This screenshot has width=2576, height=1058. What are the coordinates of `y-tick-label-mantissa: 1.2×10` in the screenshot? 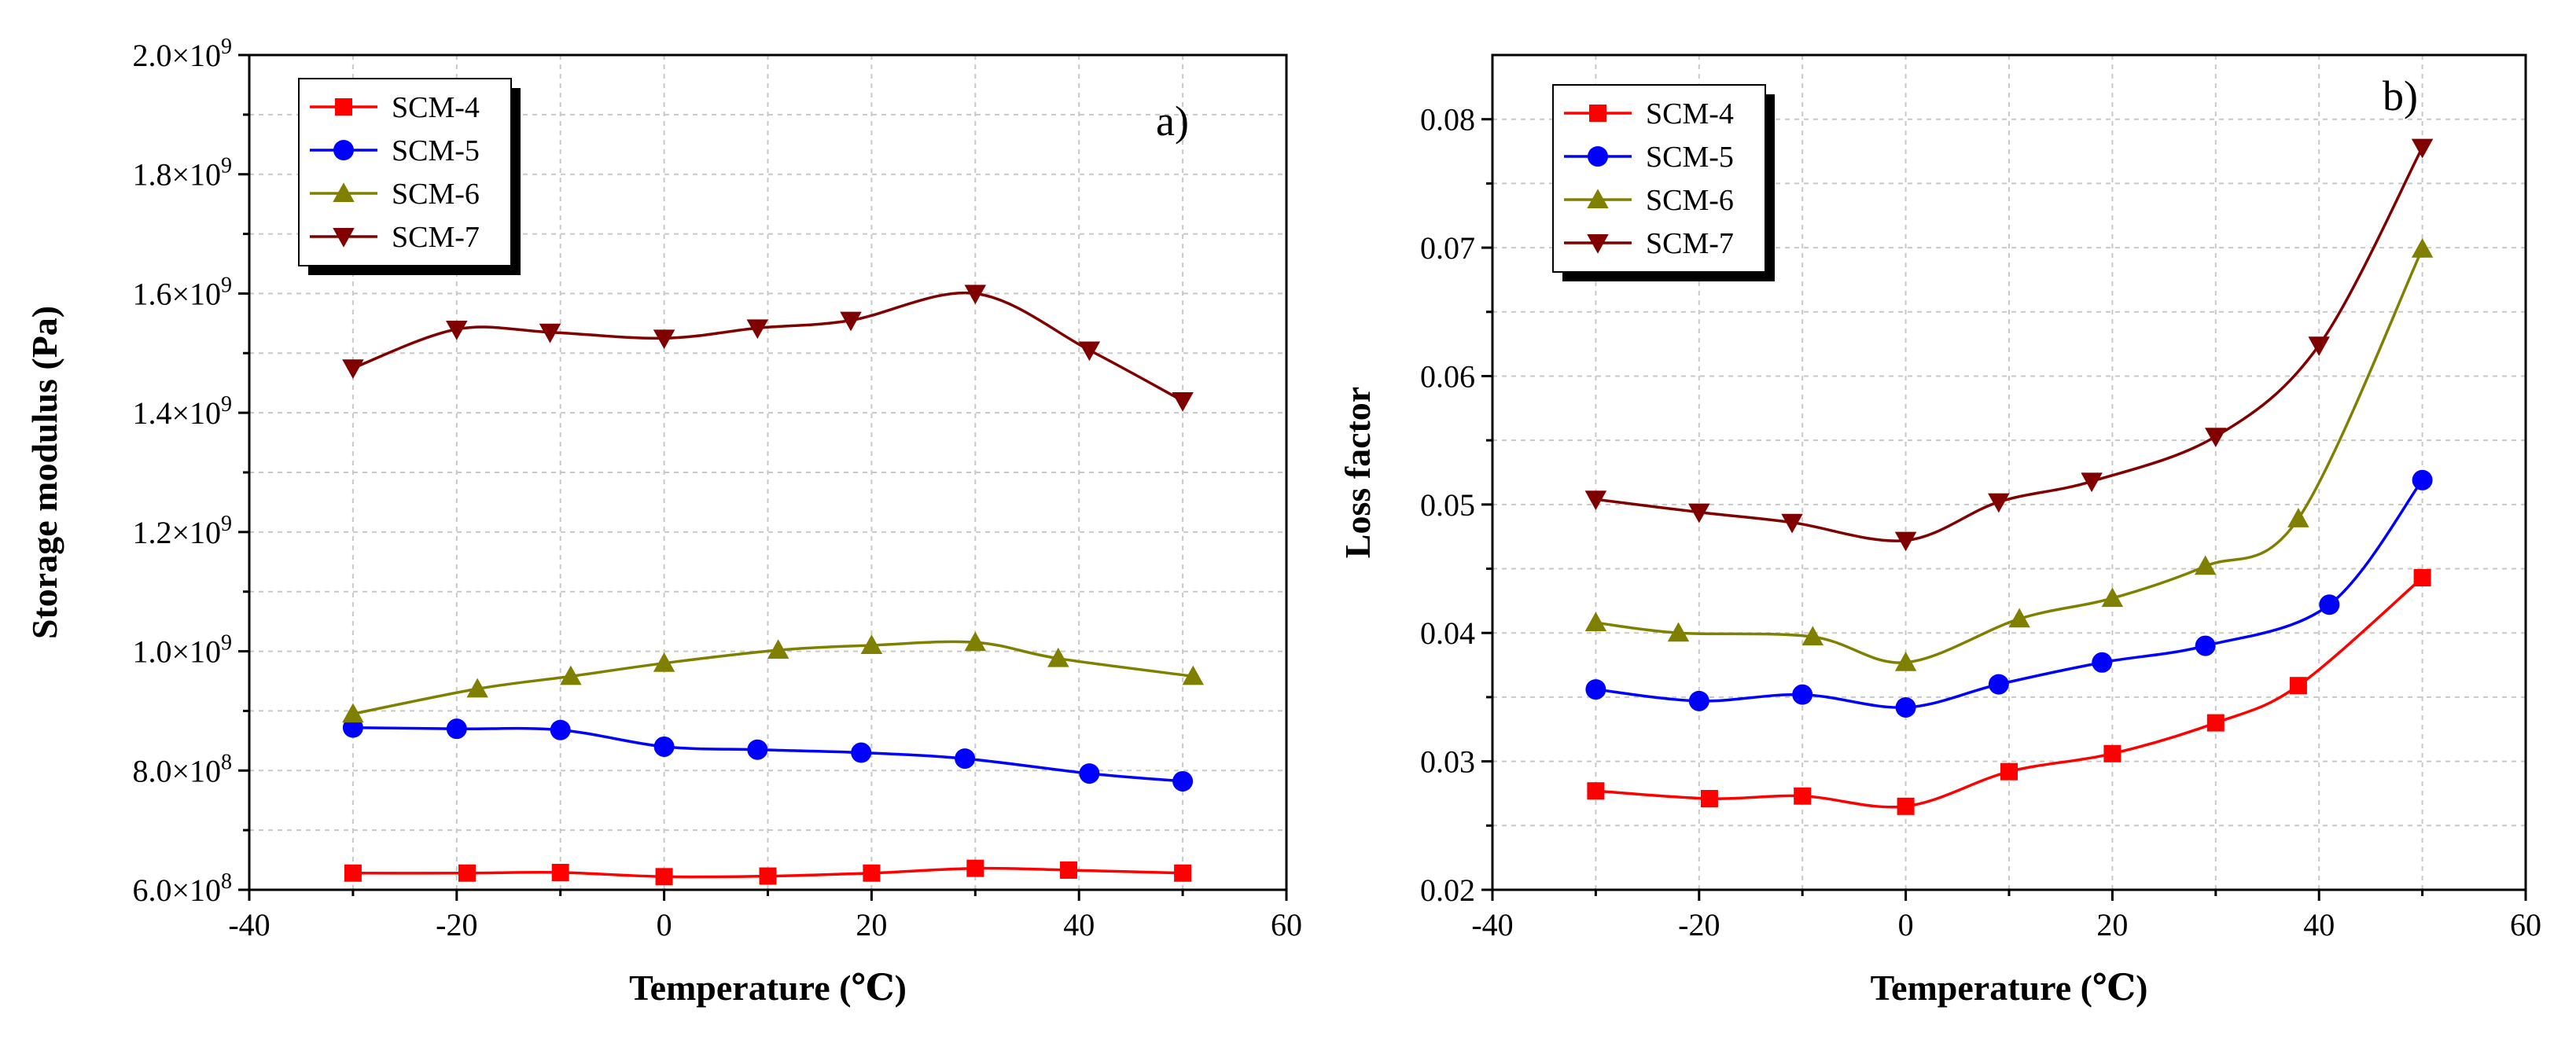 It's located at (177, 532).